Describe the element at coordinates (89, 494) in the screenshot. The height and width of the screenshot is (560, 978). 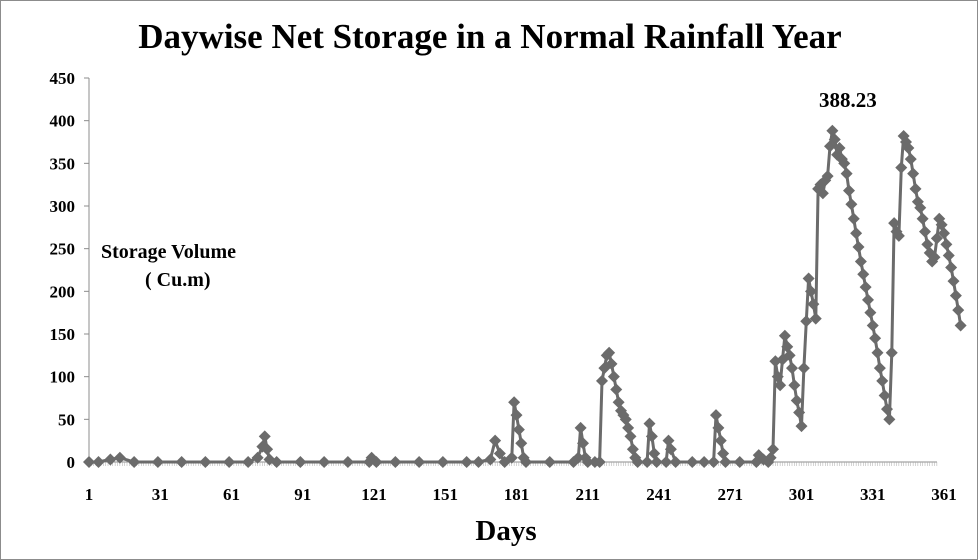
I see `x-tick-label: 1` at that location.